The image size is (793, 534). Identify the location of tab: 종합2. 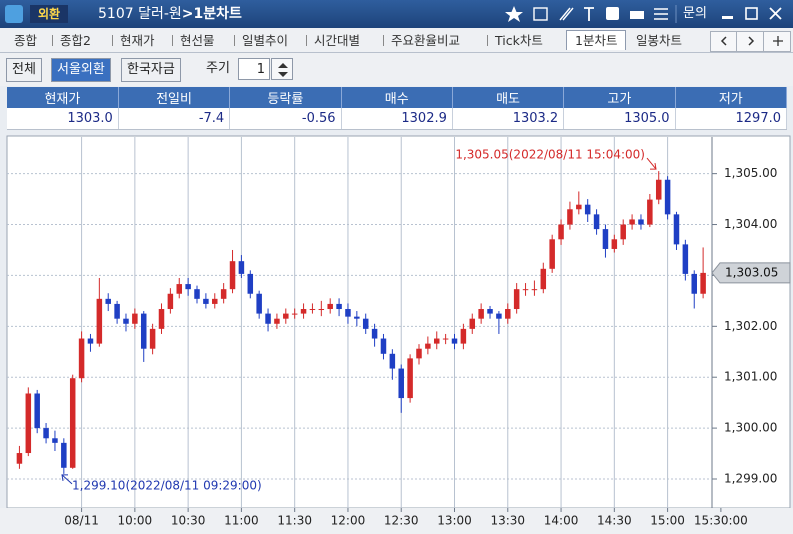
(75, 40).